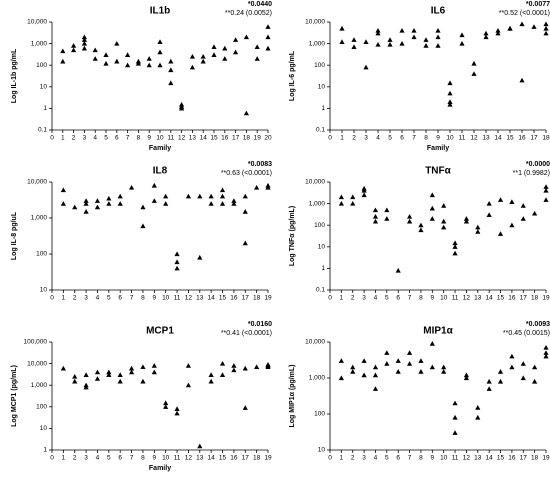  I want to click on y-axis-label: Log IL-8 pg/uL, so click(14, 235).